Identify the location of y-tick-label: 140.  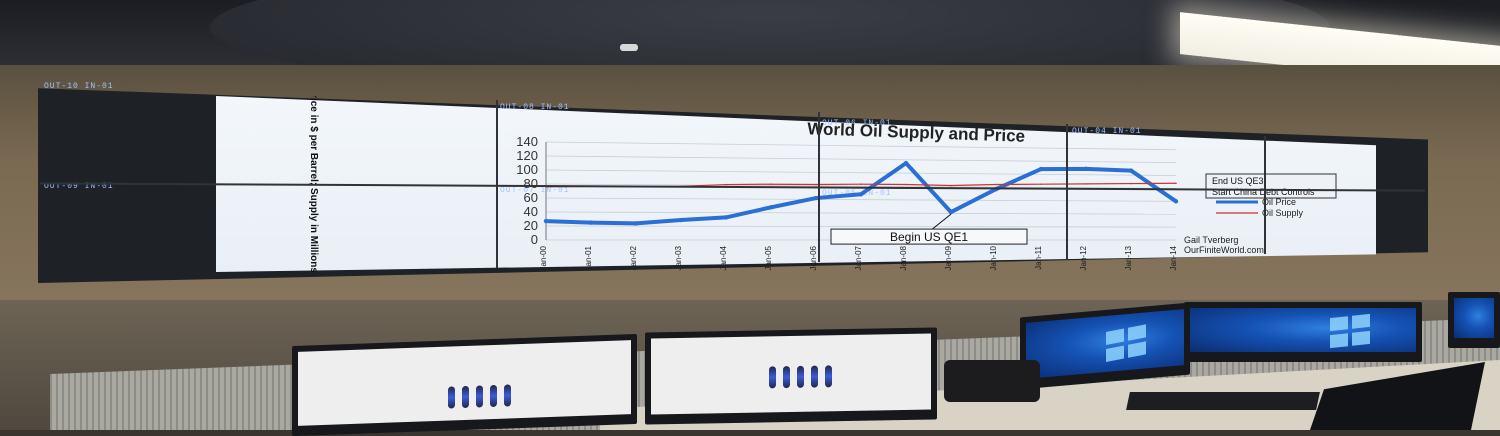
(527, 141).